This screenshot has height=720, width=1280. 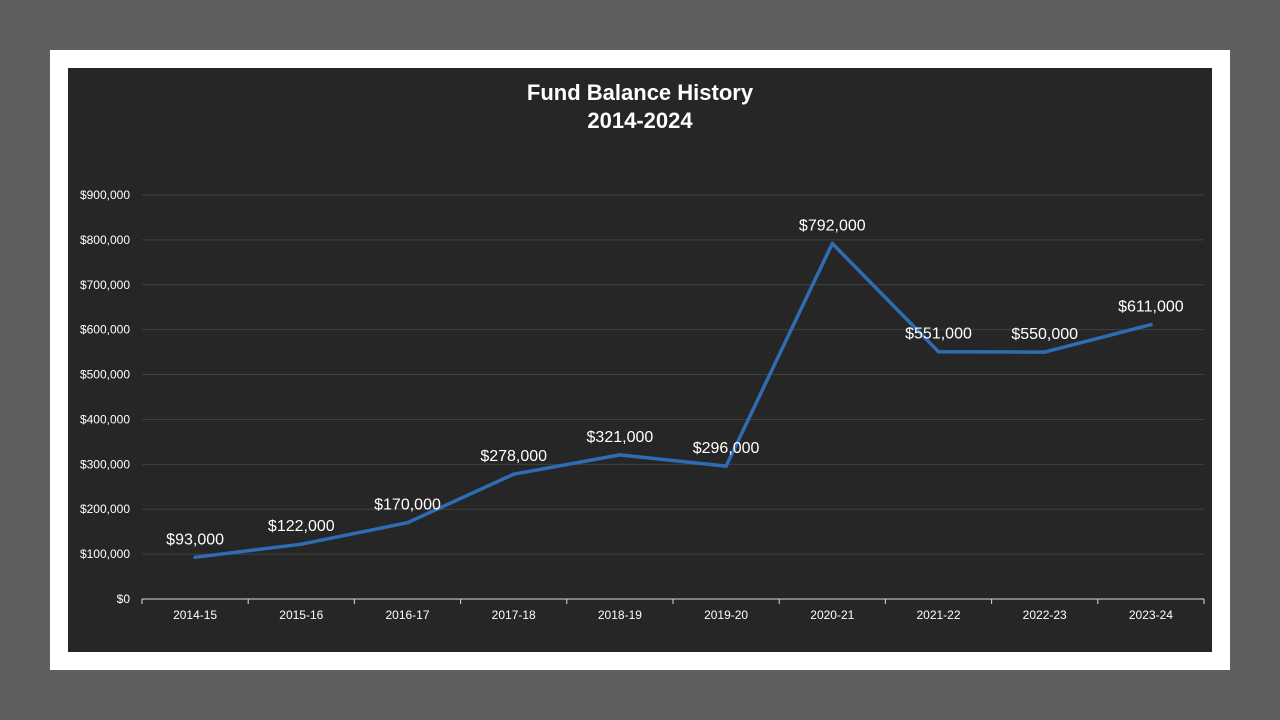 What do you see at coordinates (301, 615) in the screenshot?
I see `x-tick-label: 2015-16` at bounding box center [301, 615].